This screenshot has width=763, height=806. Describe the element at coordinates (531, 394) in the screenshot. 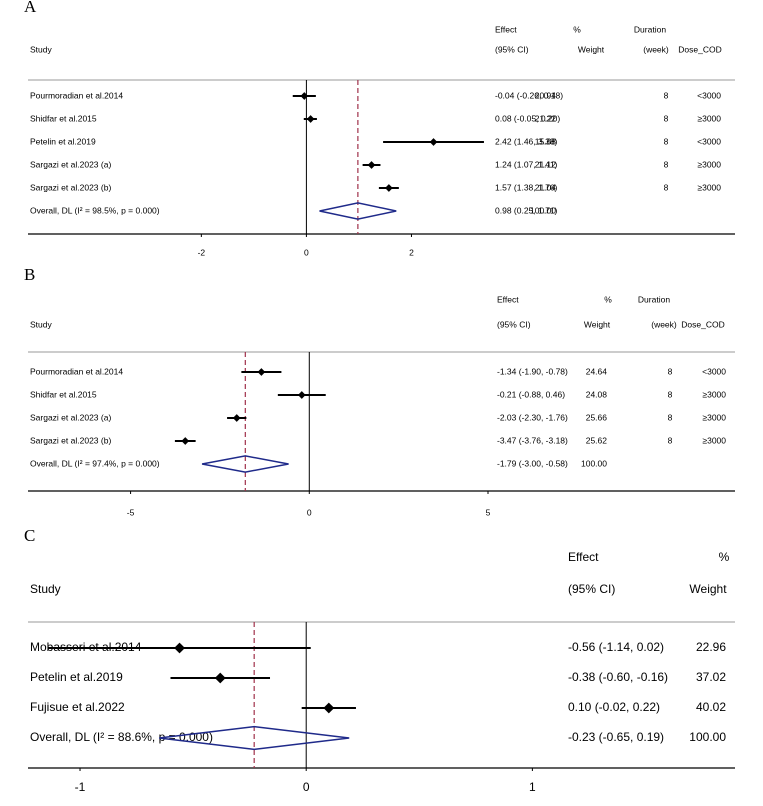

I see `effect-label: -0.21 (-0.88, 0.46)` at that location.